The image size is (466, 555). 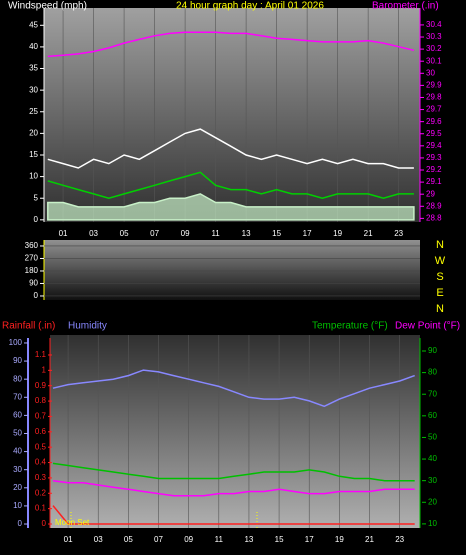 I want to click on y2-tick-label: 28.8, so click(x=434, y=217).